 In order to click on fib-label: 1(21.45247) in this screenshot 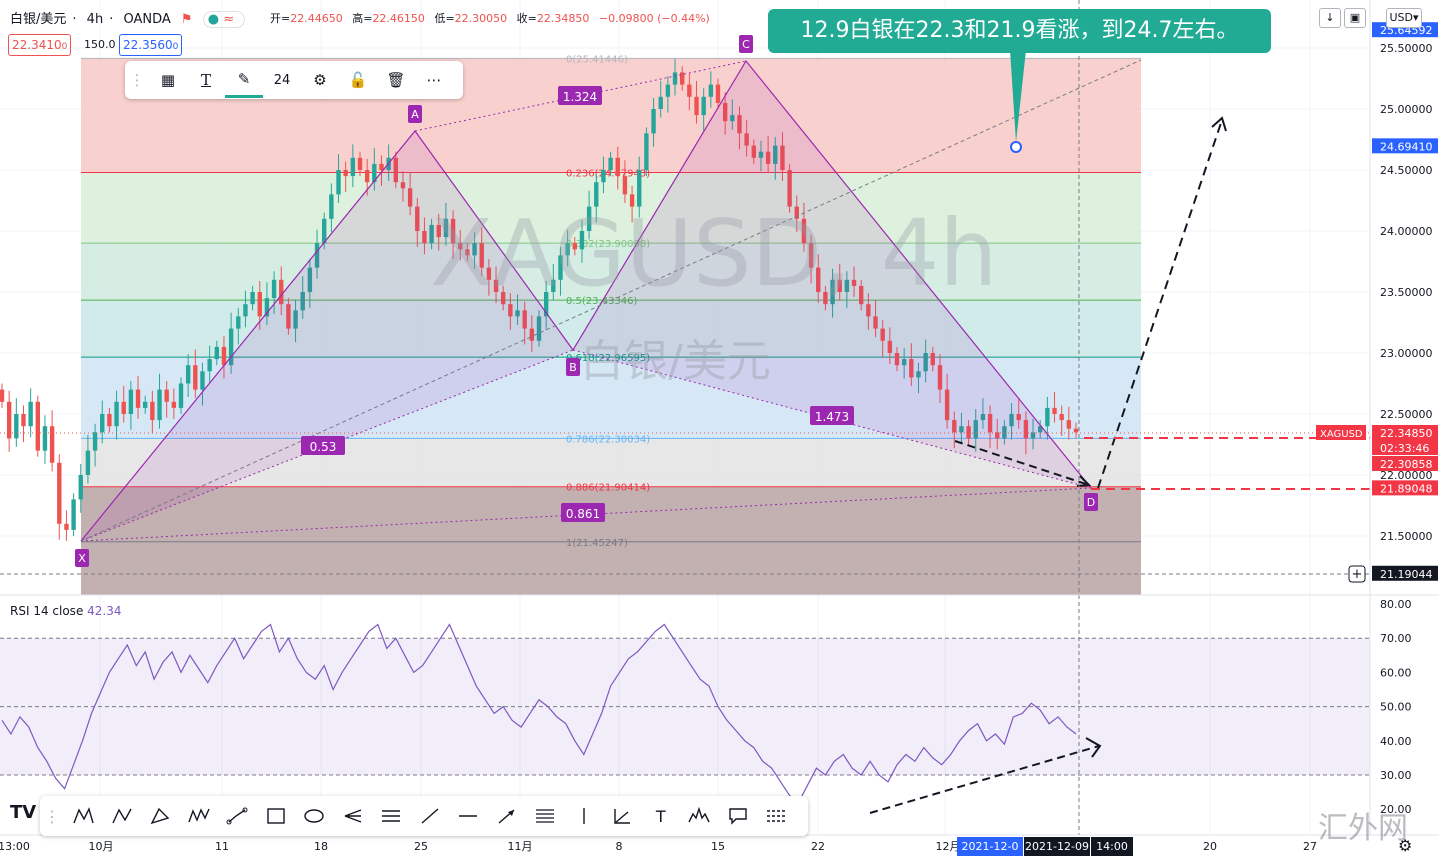, I will do `click(597, 543)`.